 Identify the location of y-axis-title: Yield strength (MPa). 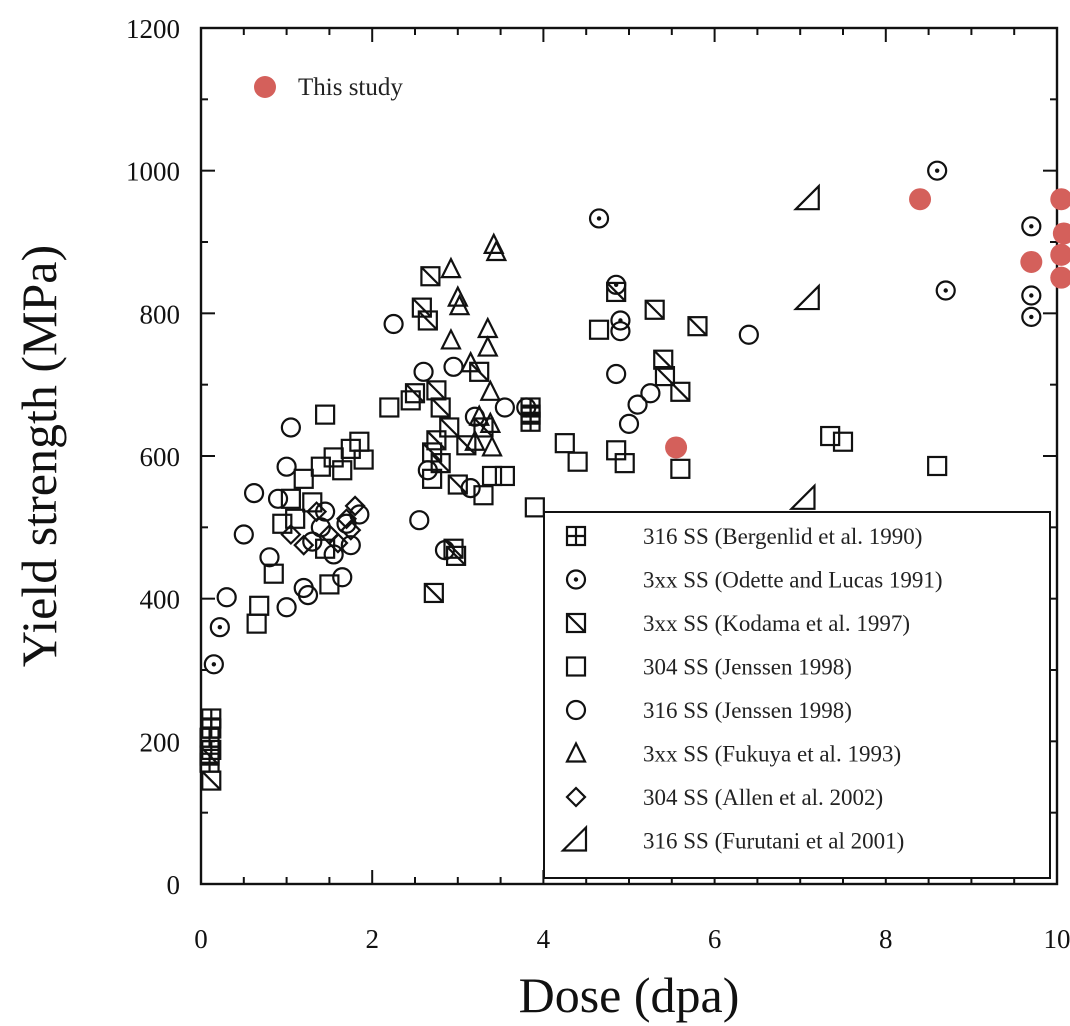
(39, 456).